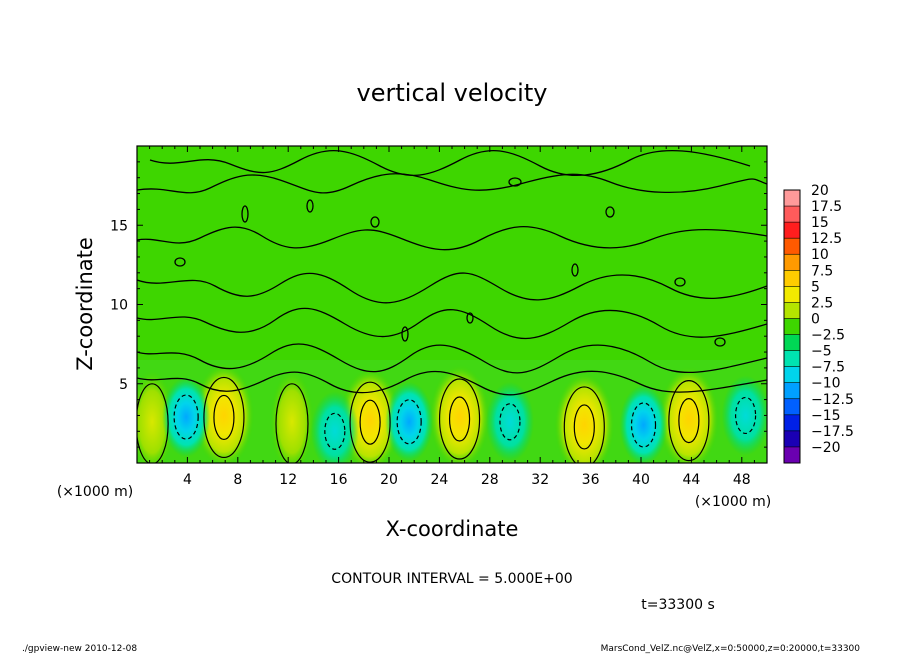 This screenshot has width=904, height=654. What do you see at coordinates (826, 448) in the screenshot?
I see `colorbar-label: −20` at bounding box center [826, 448].